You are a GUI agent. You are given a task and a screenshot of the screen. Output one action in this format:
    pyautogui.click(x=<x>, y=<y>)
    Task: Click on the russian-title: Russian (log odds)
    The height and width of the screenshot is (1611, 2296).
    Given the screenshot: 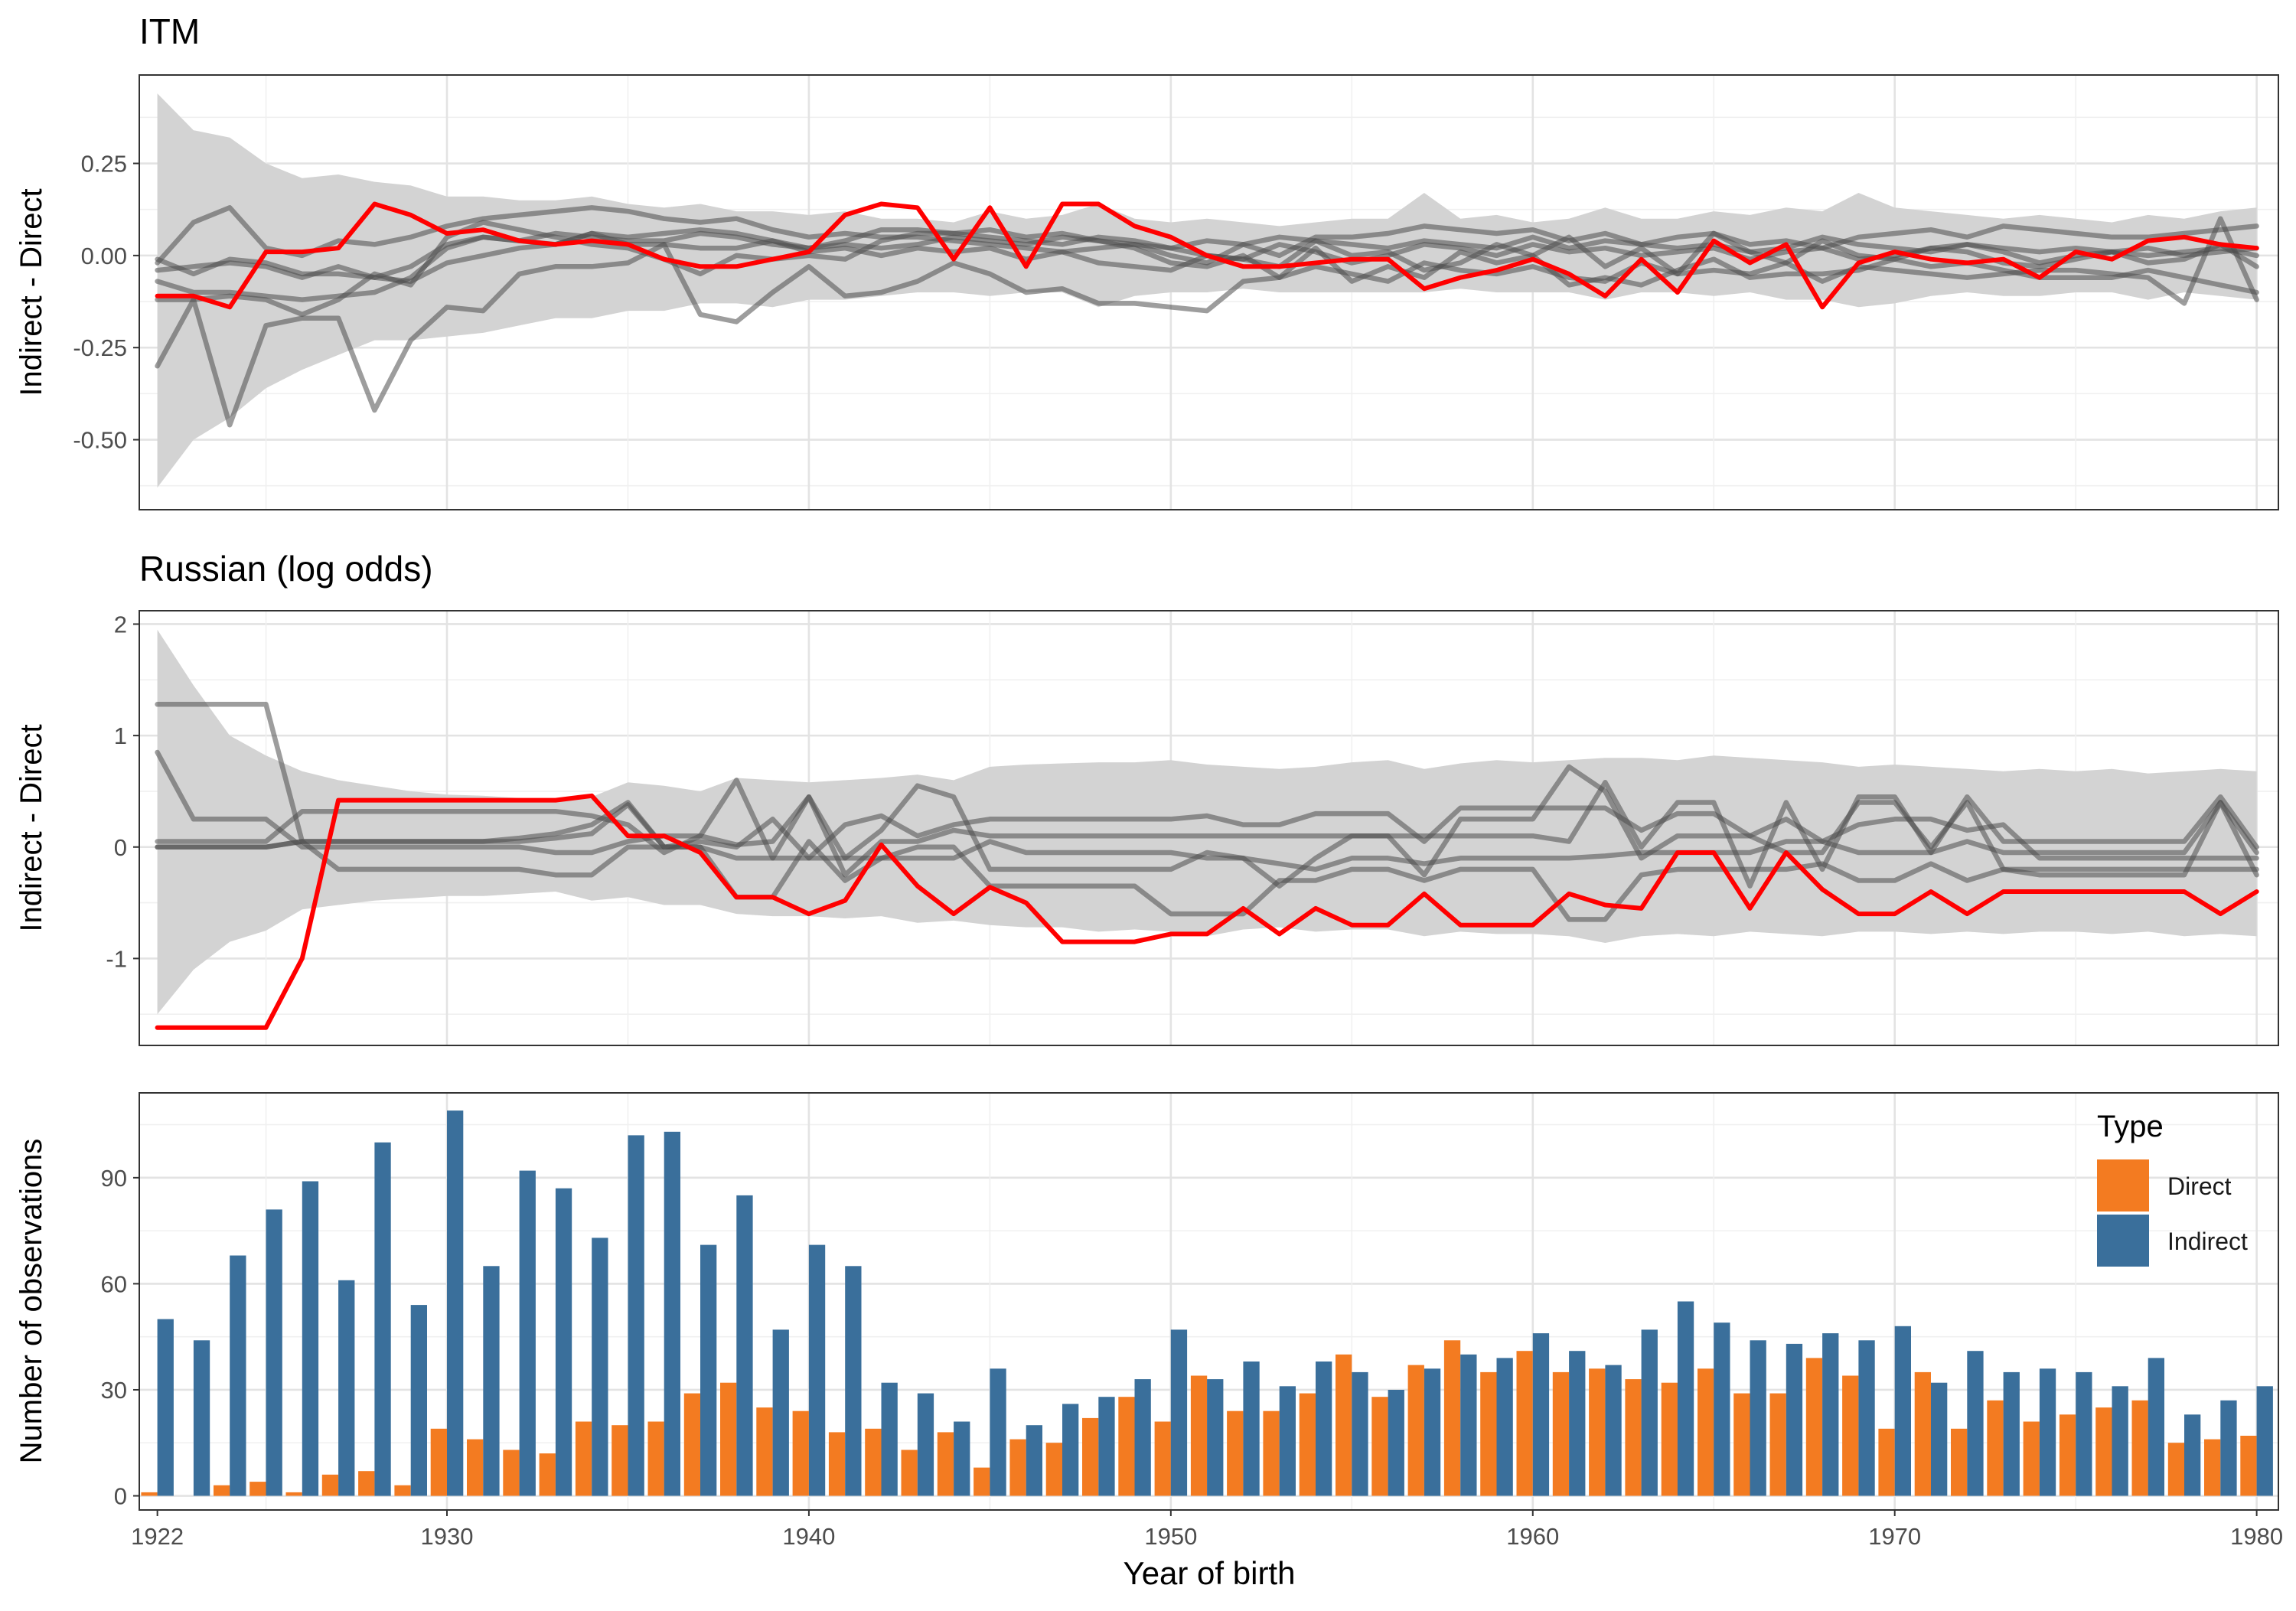 What is the action you would take?
    pyautogui.click(x=286, y=569)
    